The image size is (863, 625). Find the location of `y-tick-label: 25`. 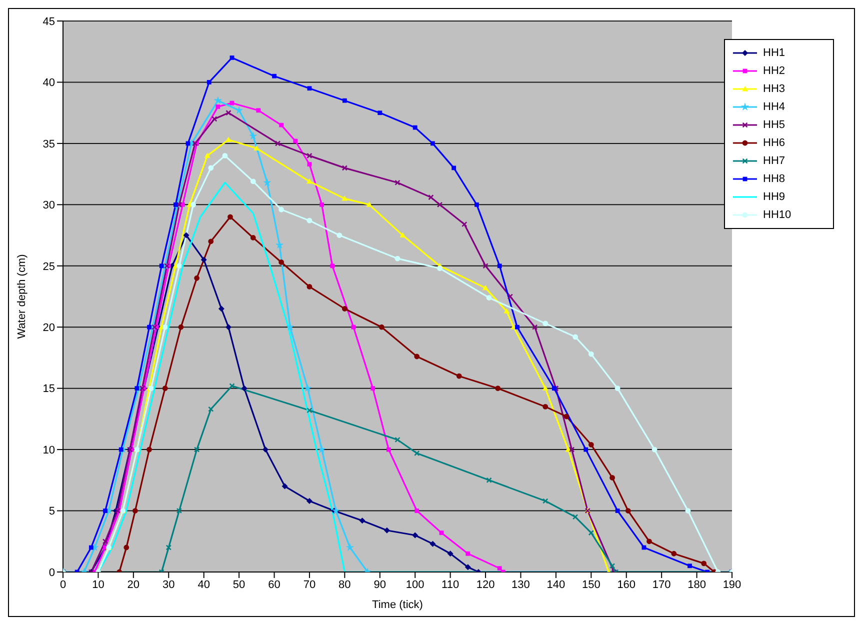

y-tick-label: 25 is located at coordinates (48, 266).